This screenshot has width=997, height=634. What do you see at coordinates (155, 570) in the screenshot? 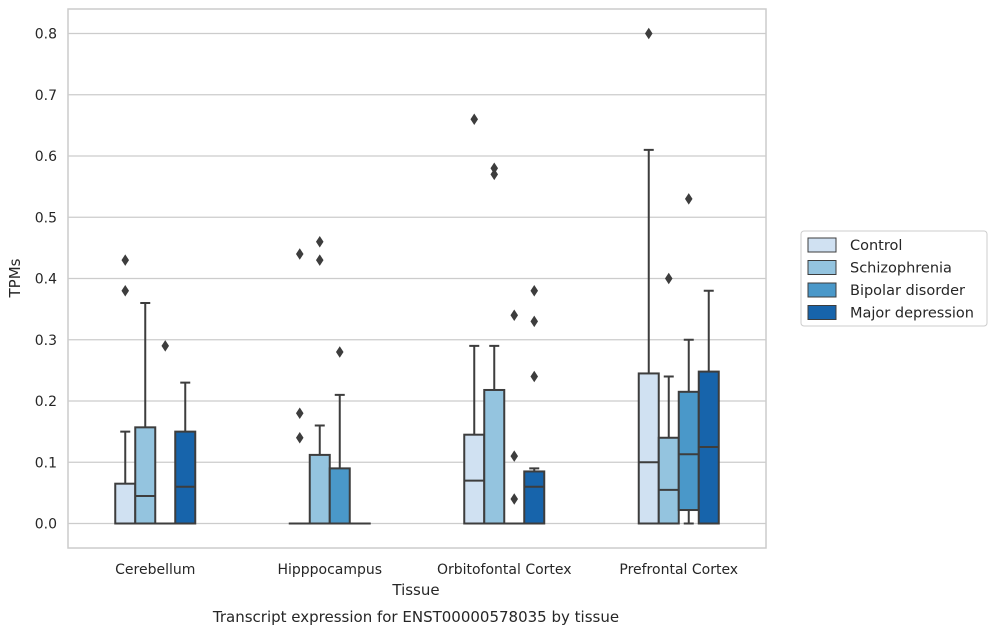
I see `x-tick-label: Cerebellum` at bounding box center [155, 570].